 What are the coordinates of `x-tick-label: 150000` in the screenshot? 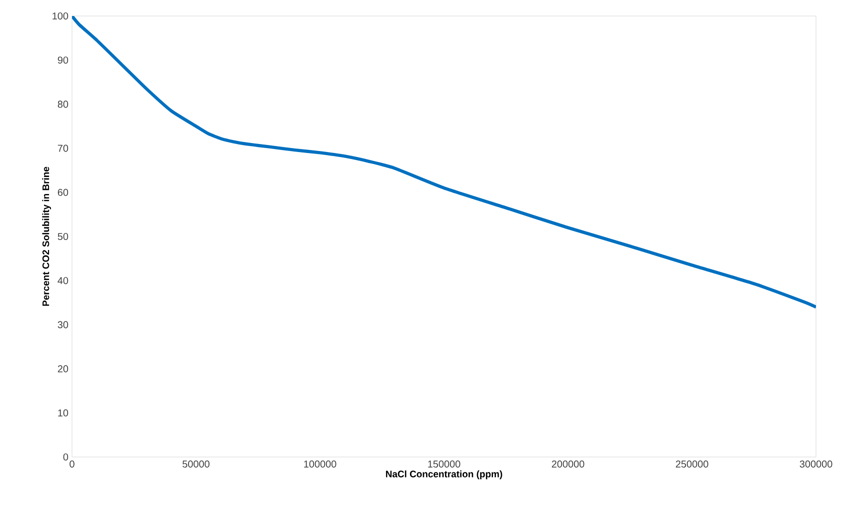 It's located at (444, 464).